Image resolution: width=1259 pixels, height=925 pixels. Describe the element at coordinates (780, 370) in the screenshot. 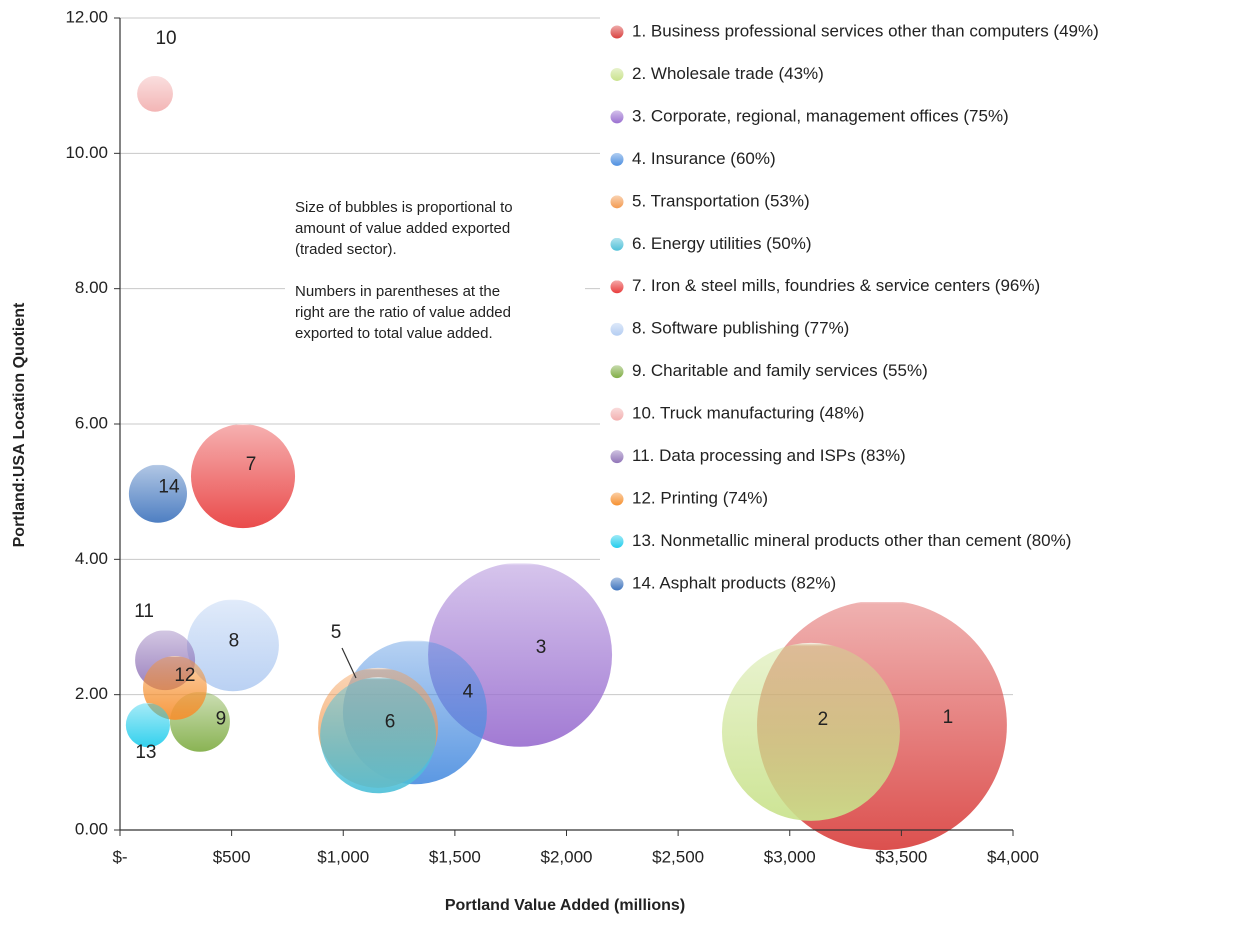

I see `legend-label: 9. Charitable and family services (55%)` at that location.